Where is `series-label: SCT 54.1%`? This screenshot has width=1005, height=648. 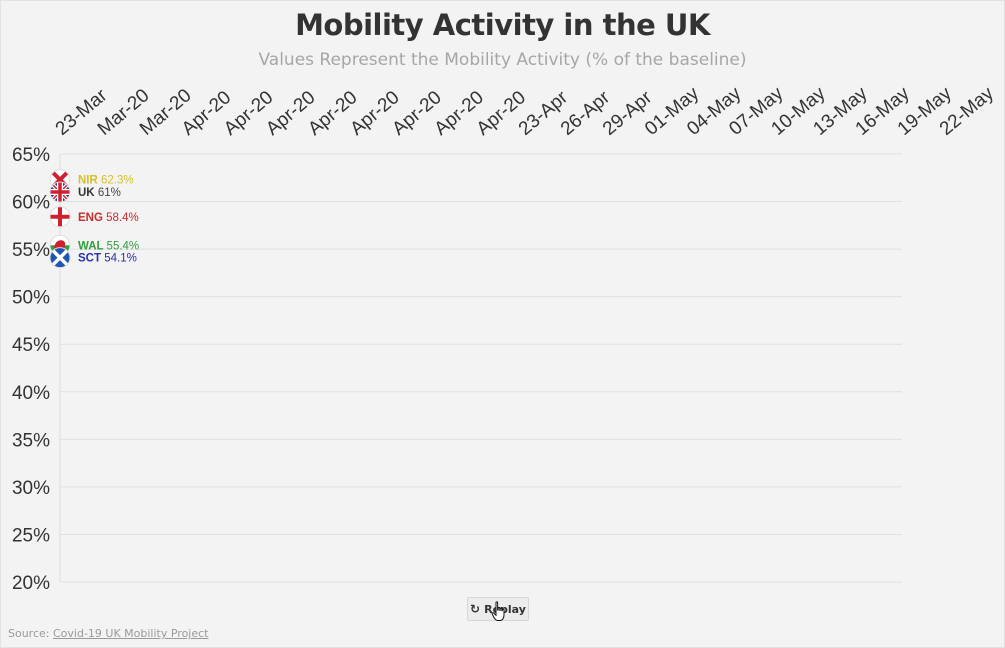
series-label: SCT 54.1% is located at coordinates (107, 259).